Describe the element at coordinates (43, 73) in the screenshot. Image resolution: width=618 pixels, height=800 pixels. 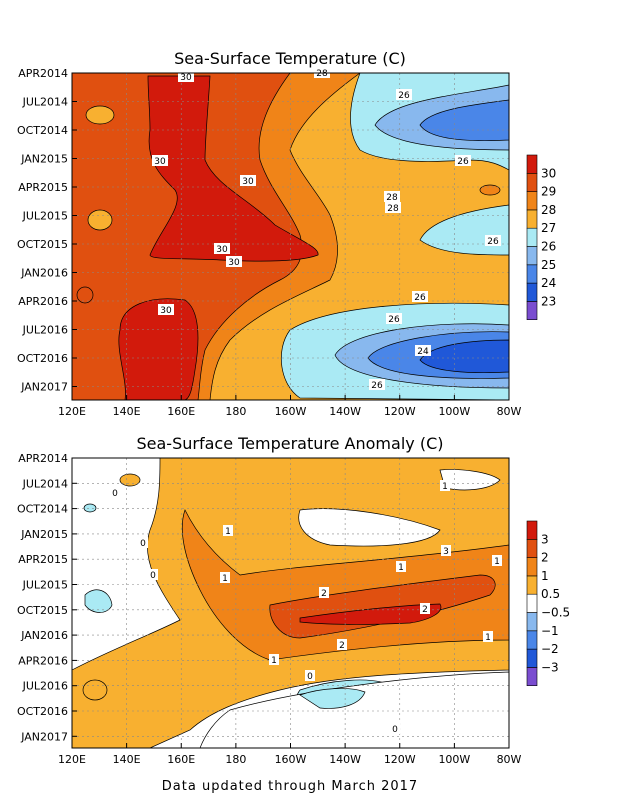
I see `sst-y-tick-label: APR2014` at that location.